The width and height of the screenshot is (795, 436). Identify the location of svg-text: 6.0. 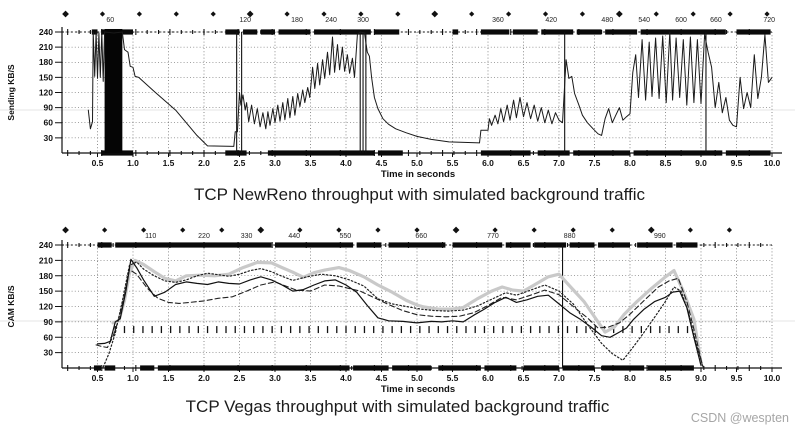
(488, 378).